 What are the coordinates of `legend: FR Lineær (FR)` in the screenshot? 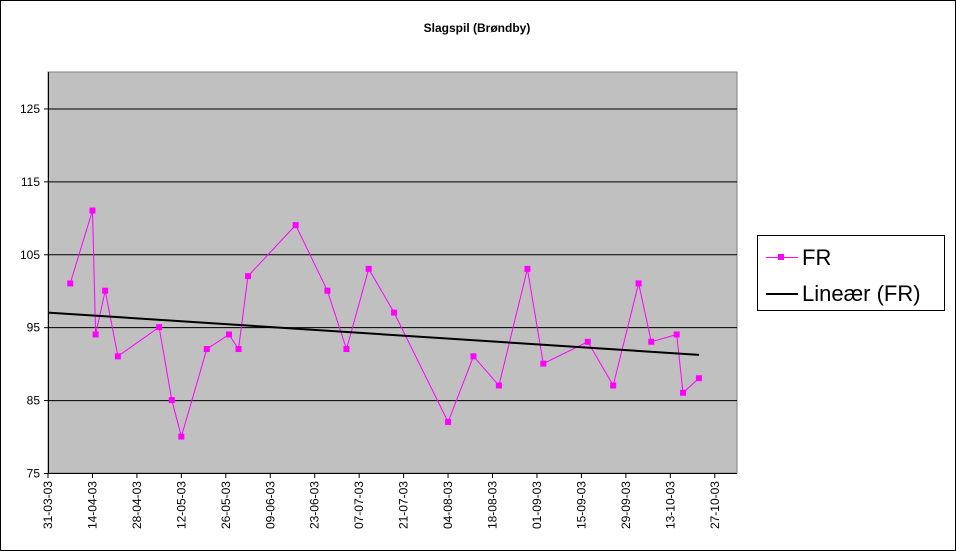 It's located at (851, 273).